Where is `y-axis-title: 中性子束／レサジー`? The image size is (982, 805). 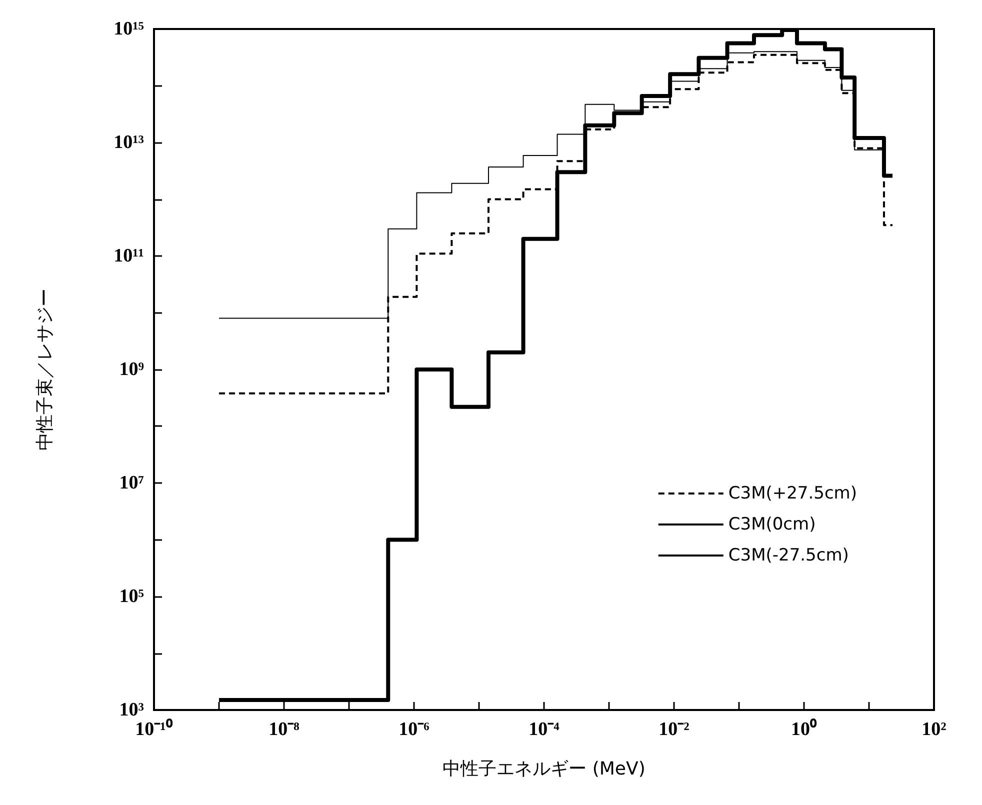 y-axis-title: 中性子束／レサジー is located at coordinates (45, 369).